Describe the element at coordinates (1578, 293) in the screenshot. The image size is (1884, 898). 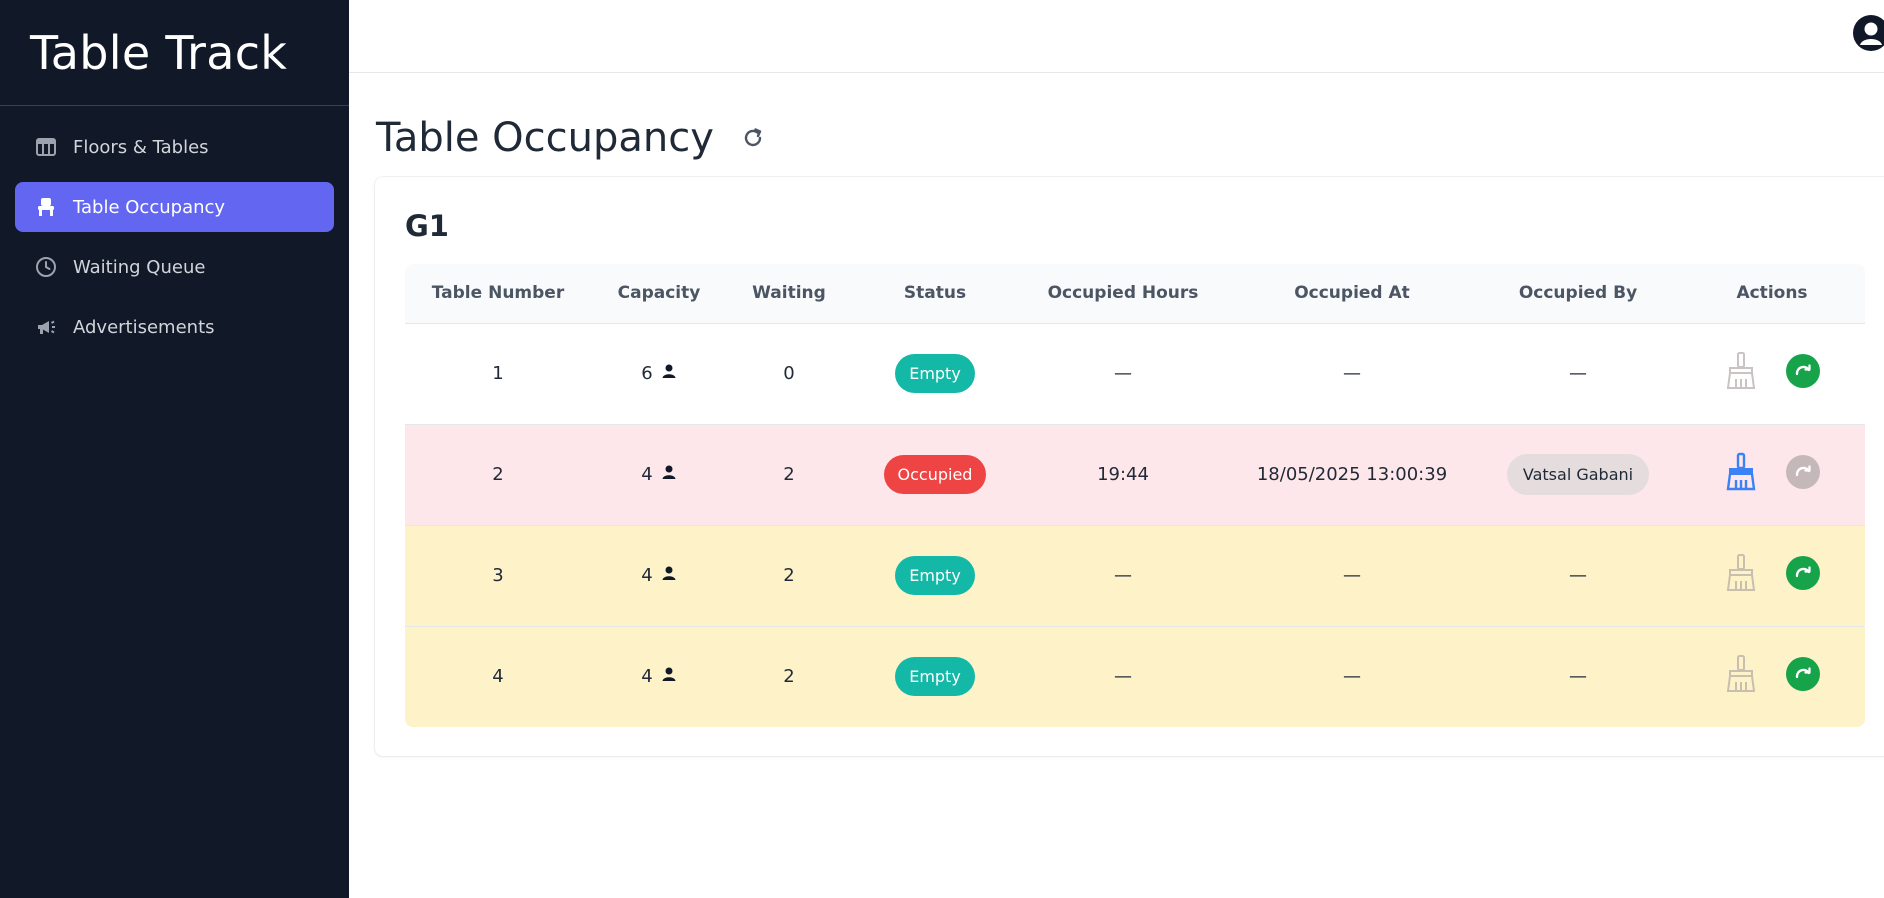
I see `col-header: Occupied By` at that location.